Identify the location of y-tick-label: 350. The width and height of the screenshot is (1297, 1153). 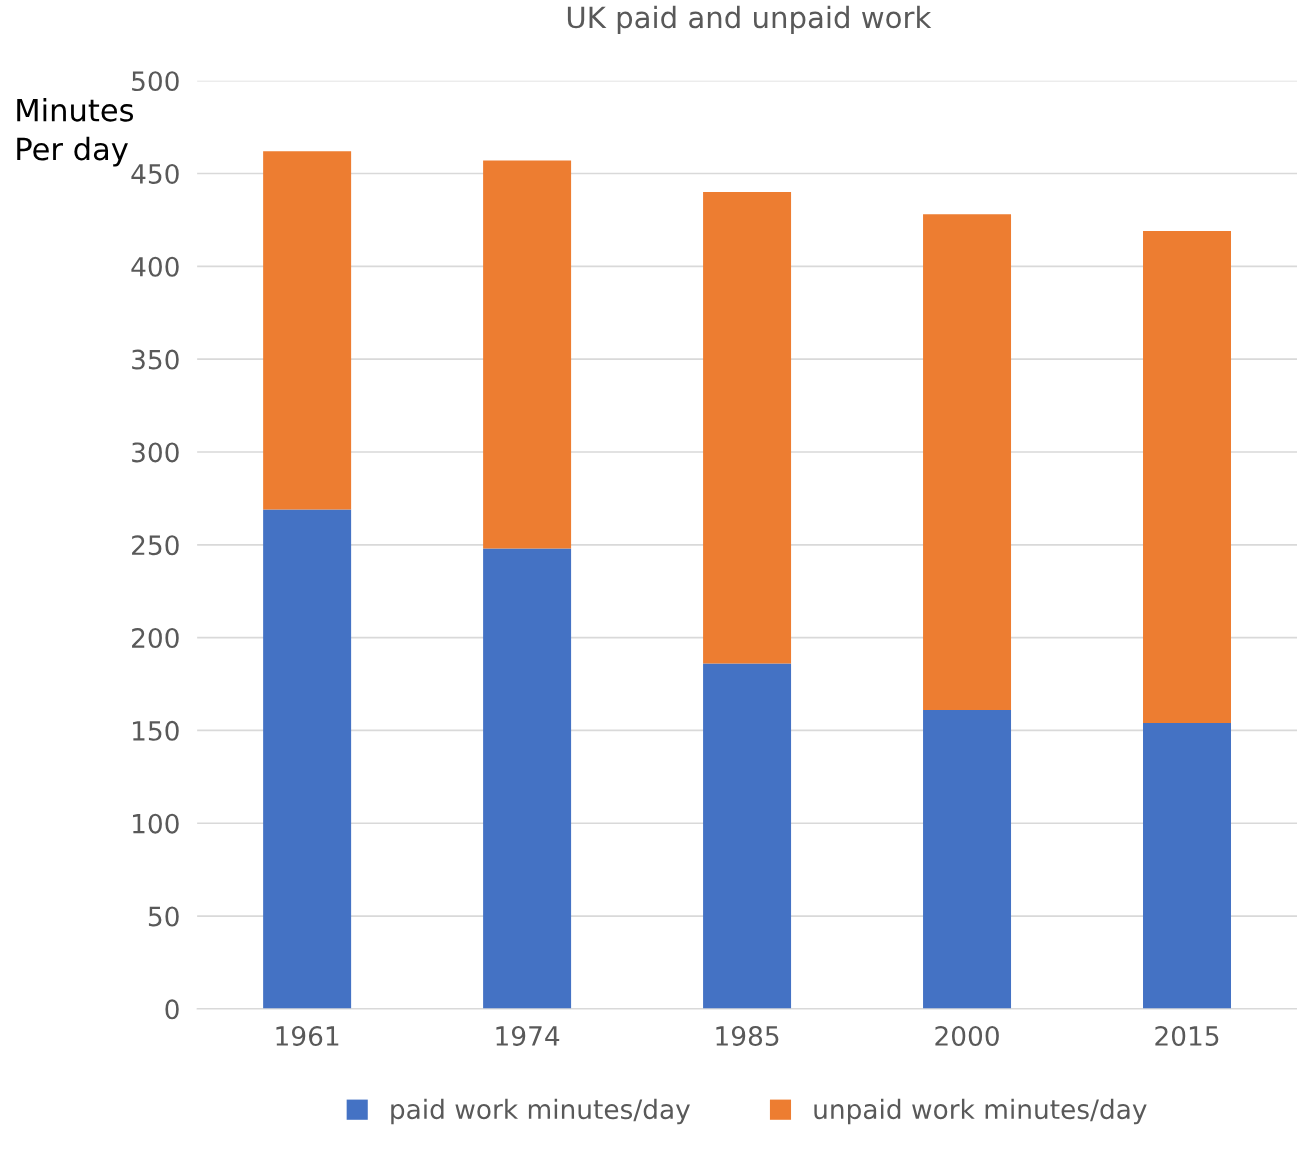
(155, 359).